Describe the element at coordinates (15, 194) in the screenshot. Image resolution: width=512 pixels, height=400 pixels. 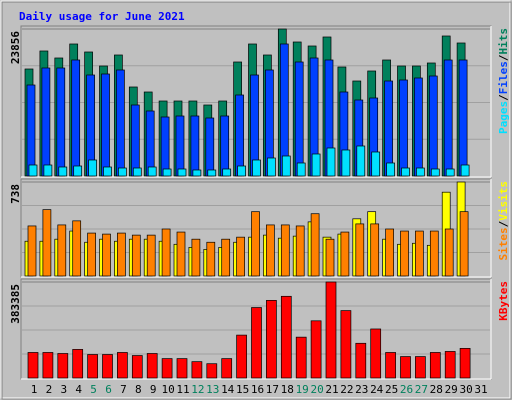
I see `y-tick-label: 738` at that location.